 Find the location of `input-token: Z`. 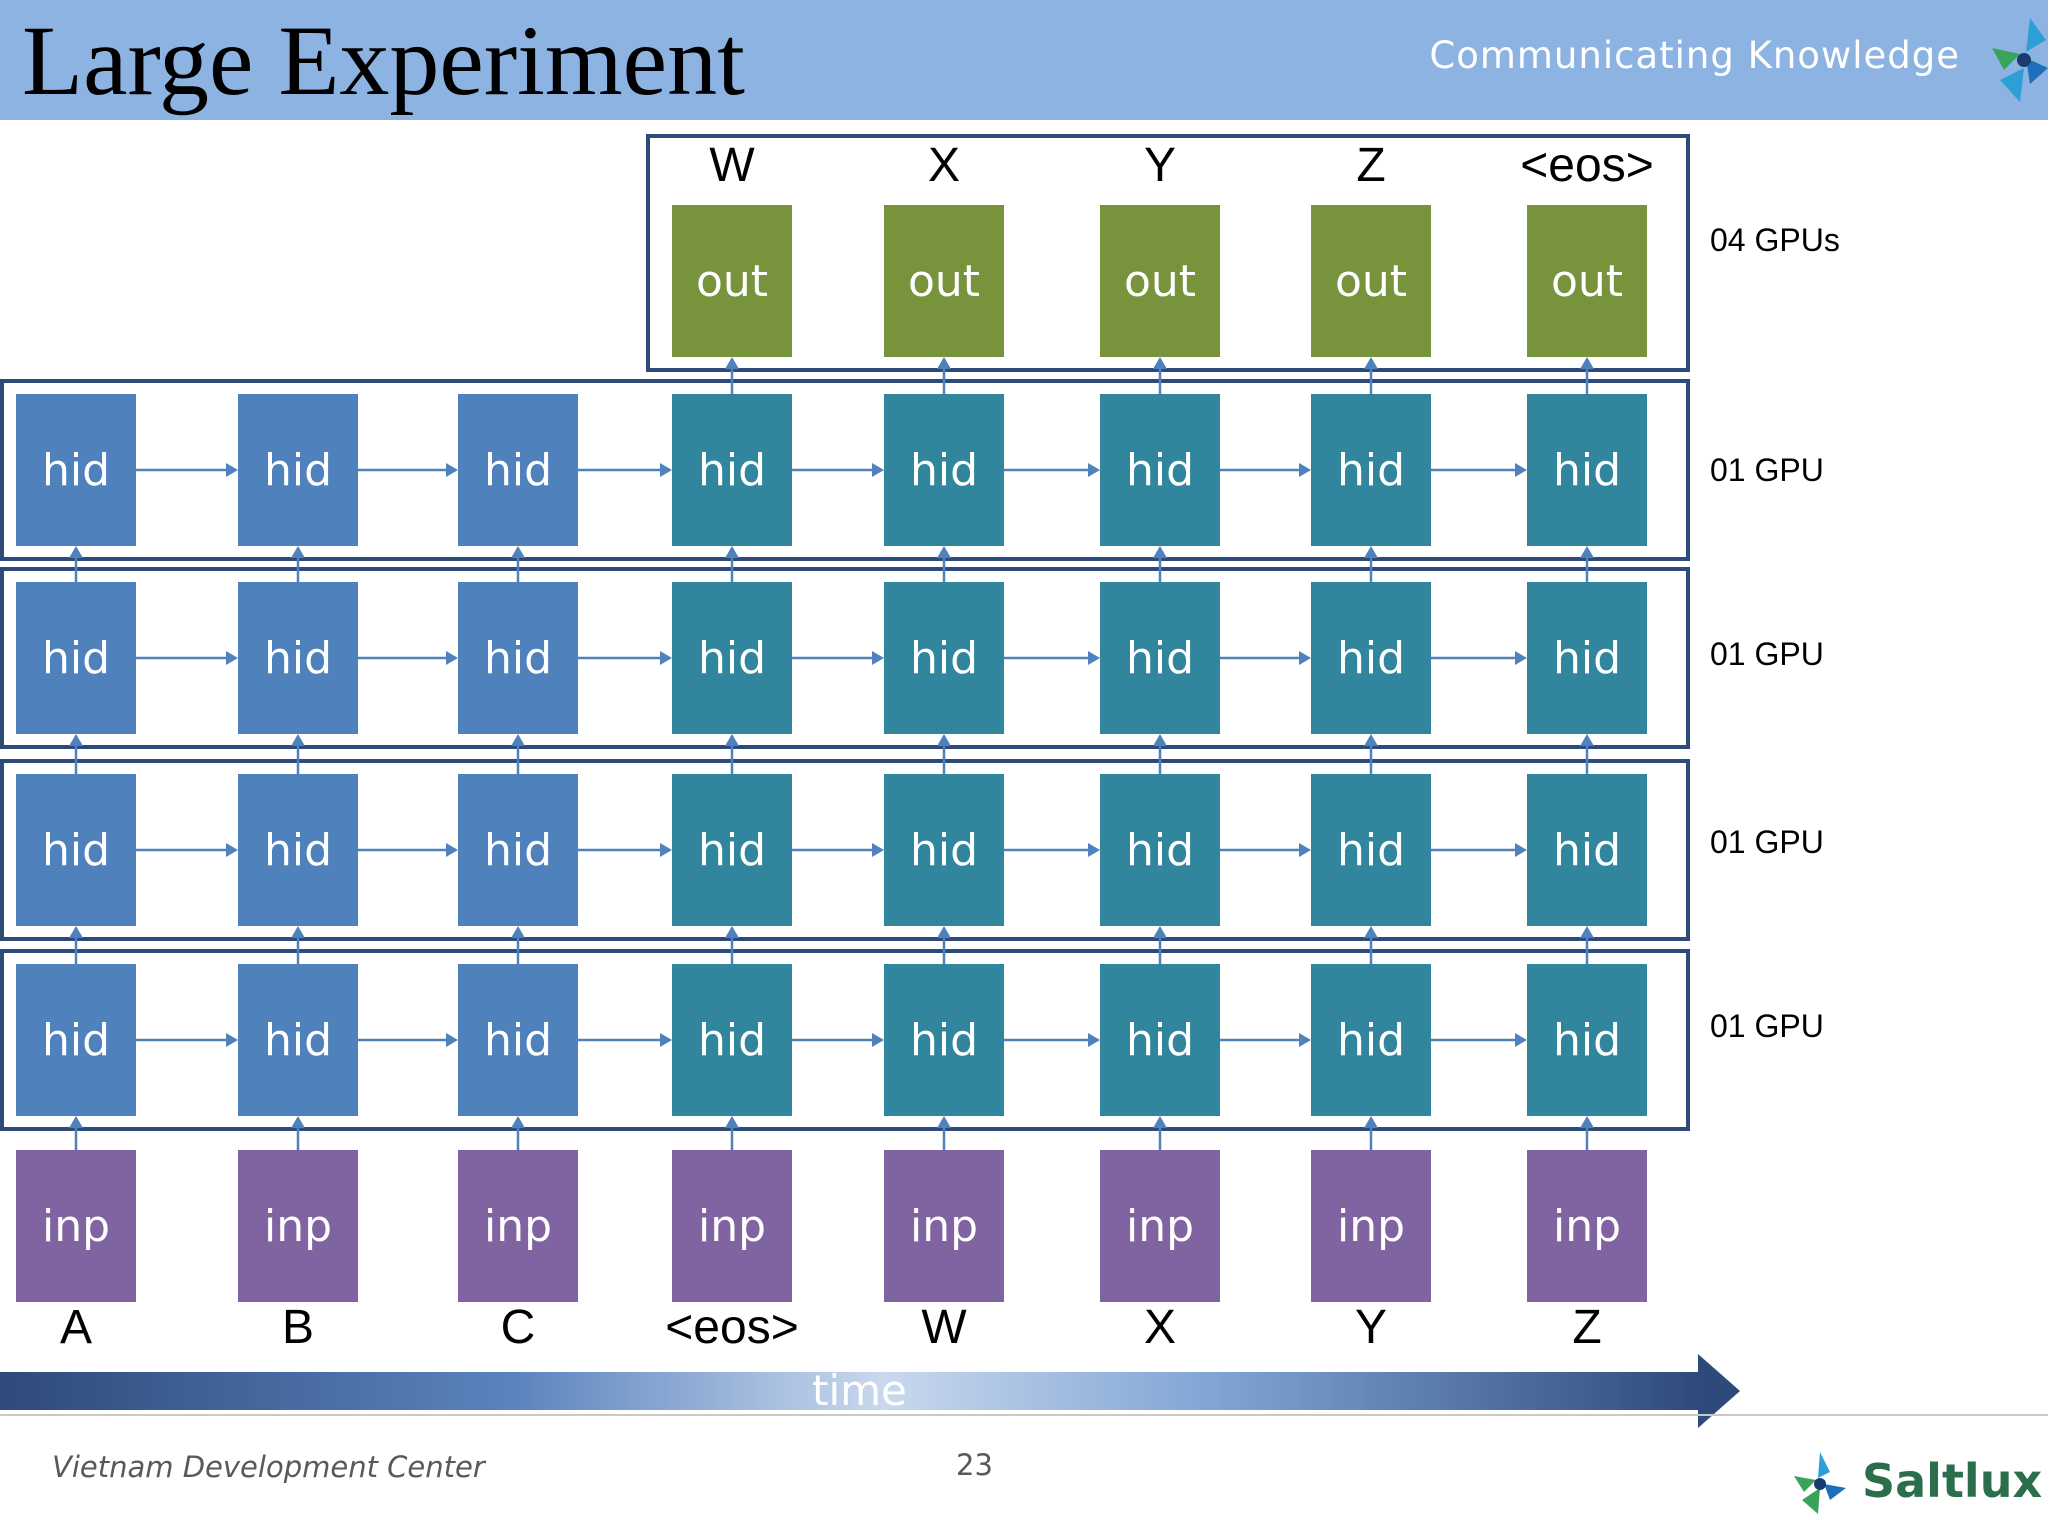

input-token: Z is located at coordinates (1587, 1327).